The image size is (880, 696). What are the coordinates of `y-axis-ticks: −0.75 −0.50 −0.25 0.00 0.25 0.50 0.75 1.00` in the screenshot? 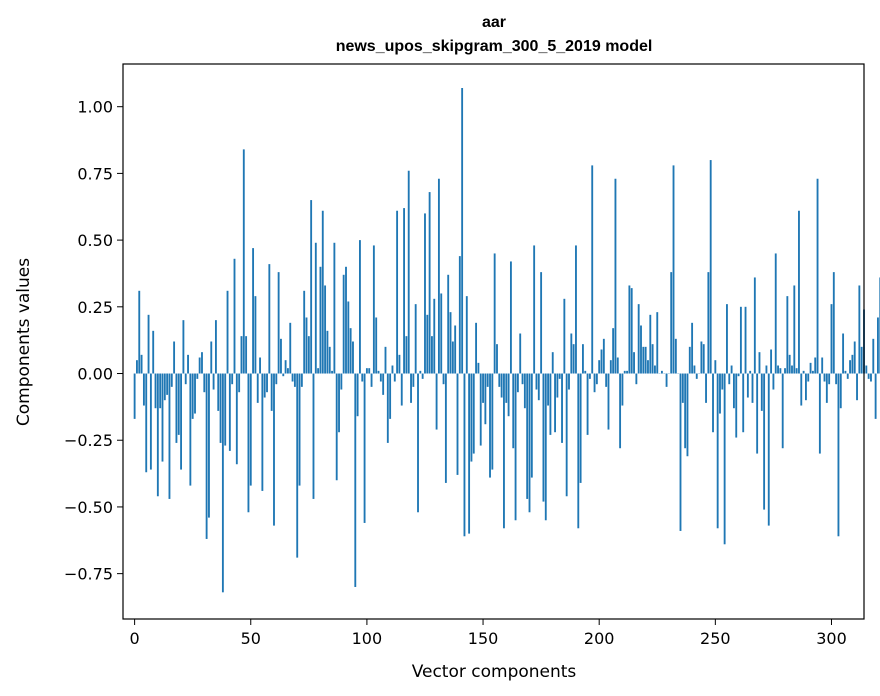 It's located at (93, 341).